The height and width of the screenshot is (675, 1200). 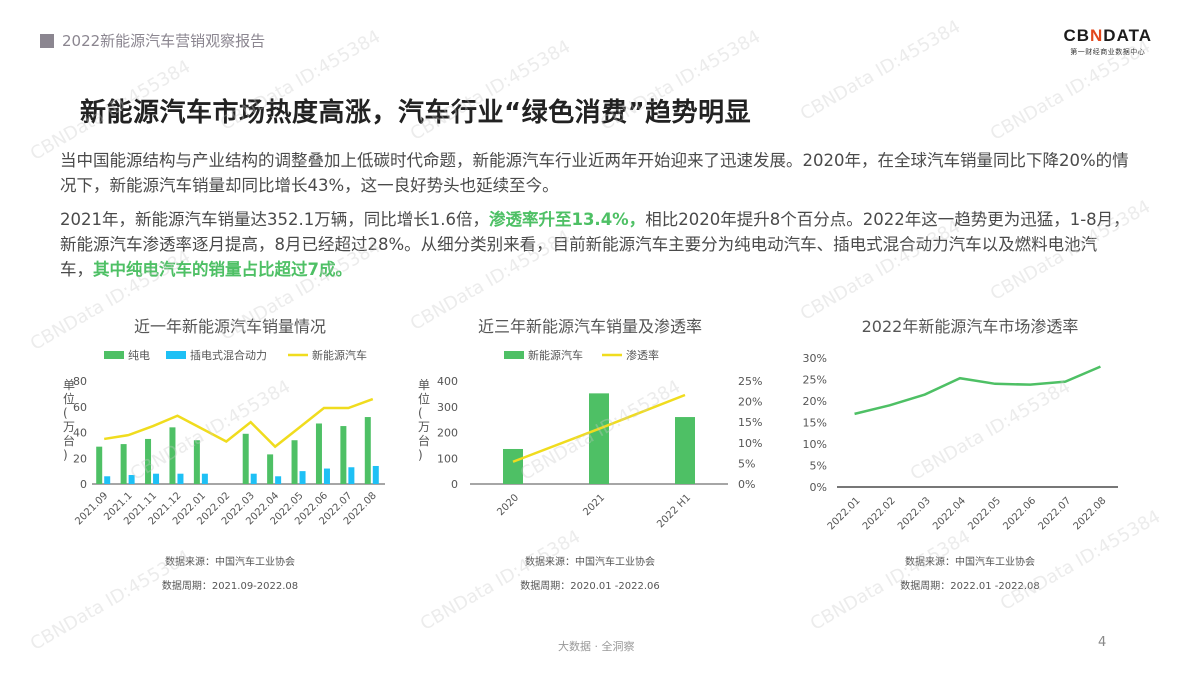 I want to click on data-period: 数据周期：2022.01 -2022.08, so click(x=970, y=586).